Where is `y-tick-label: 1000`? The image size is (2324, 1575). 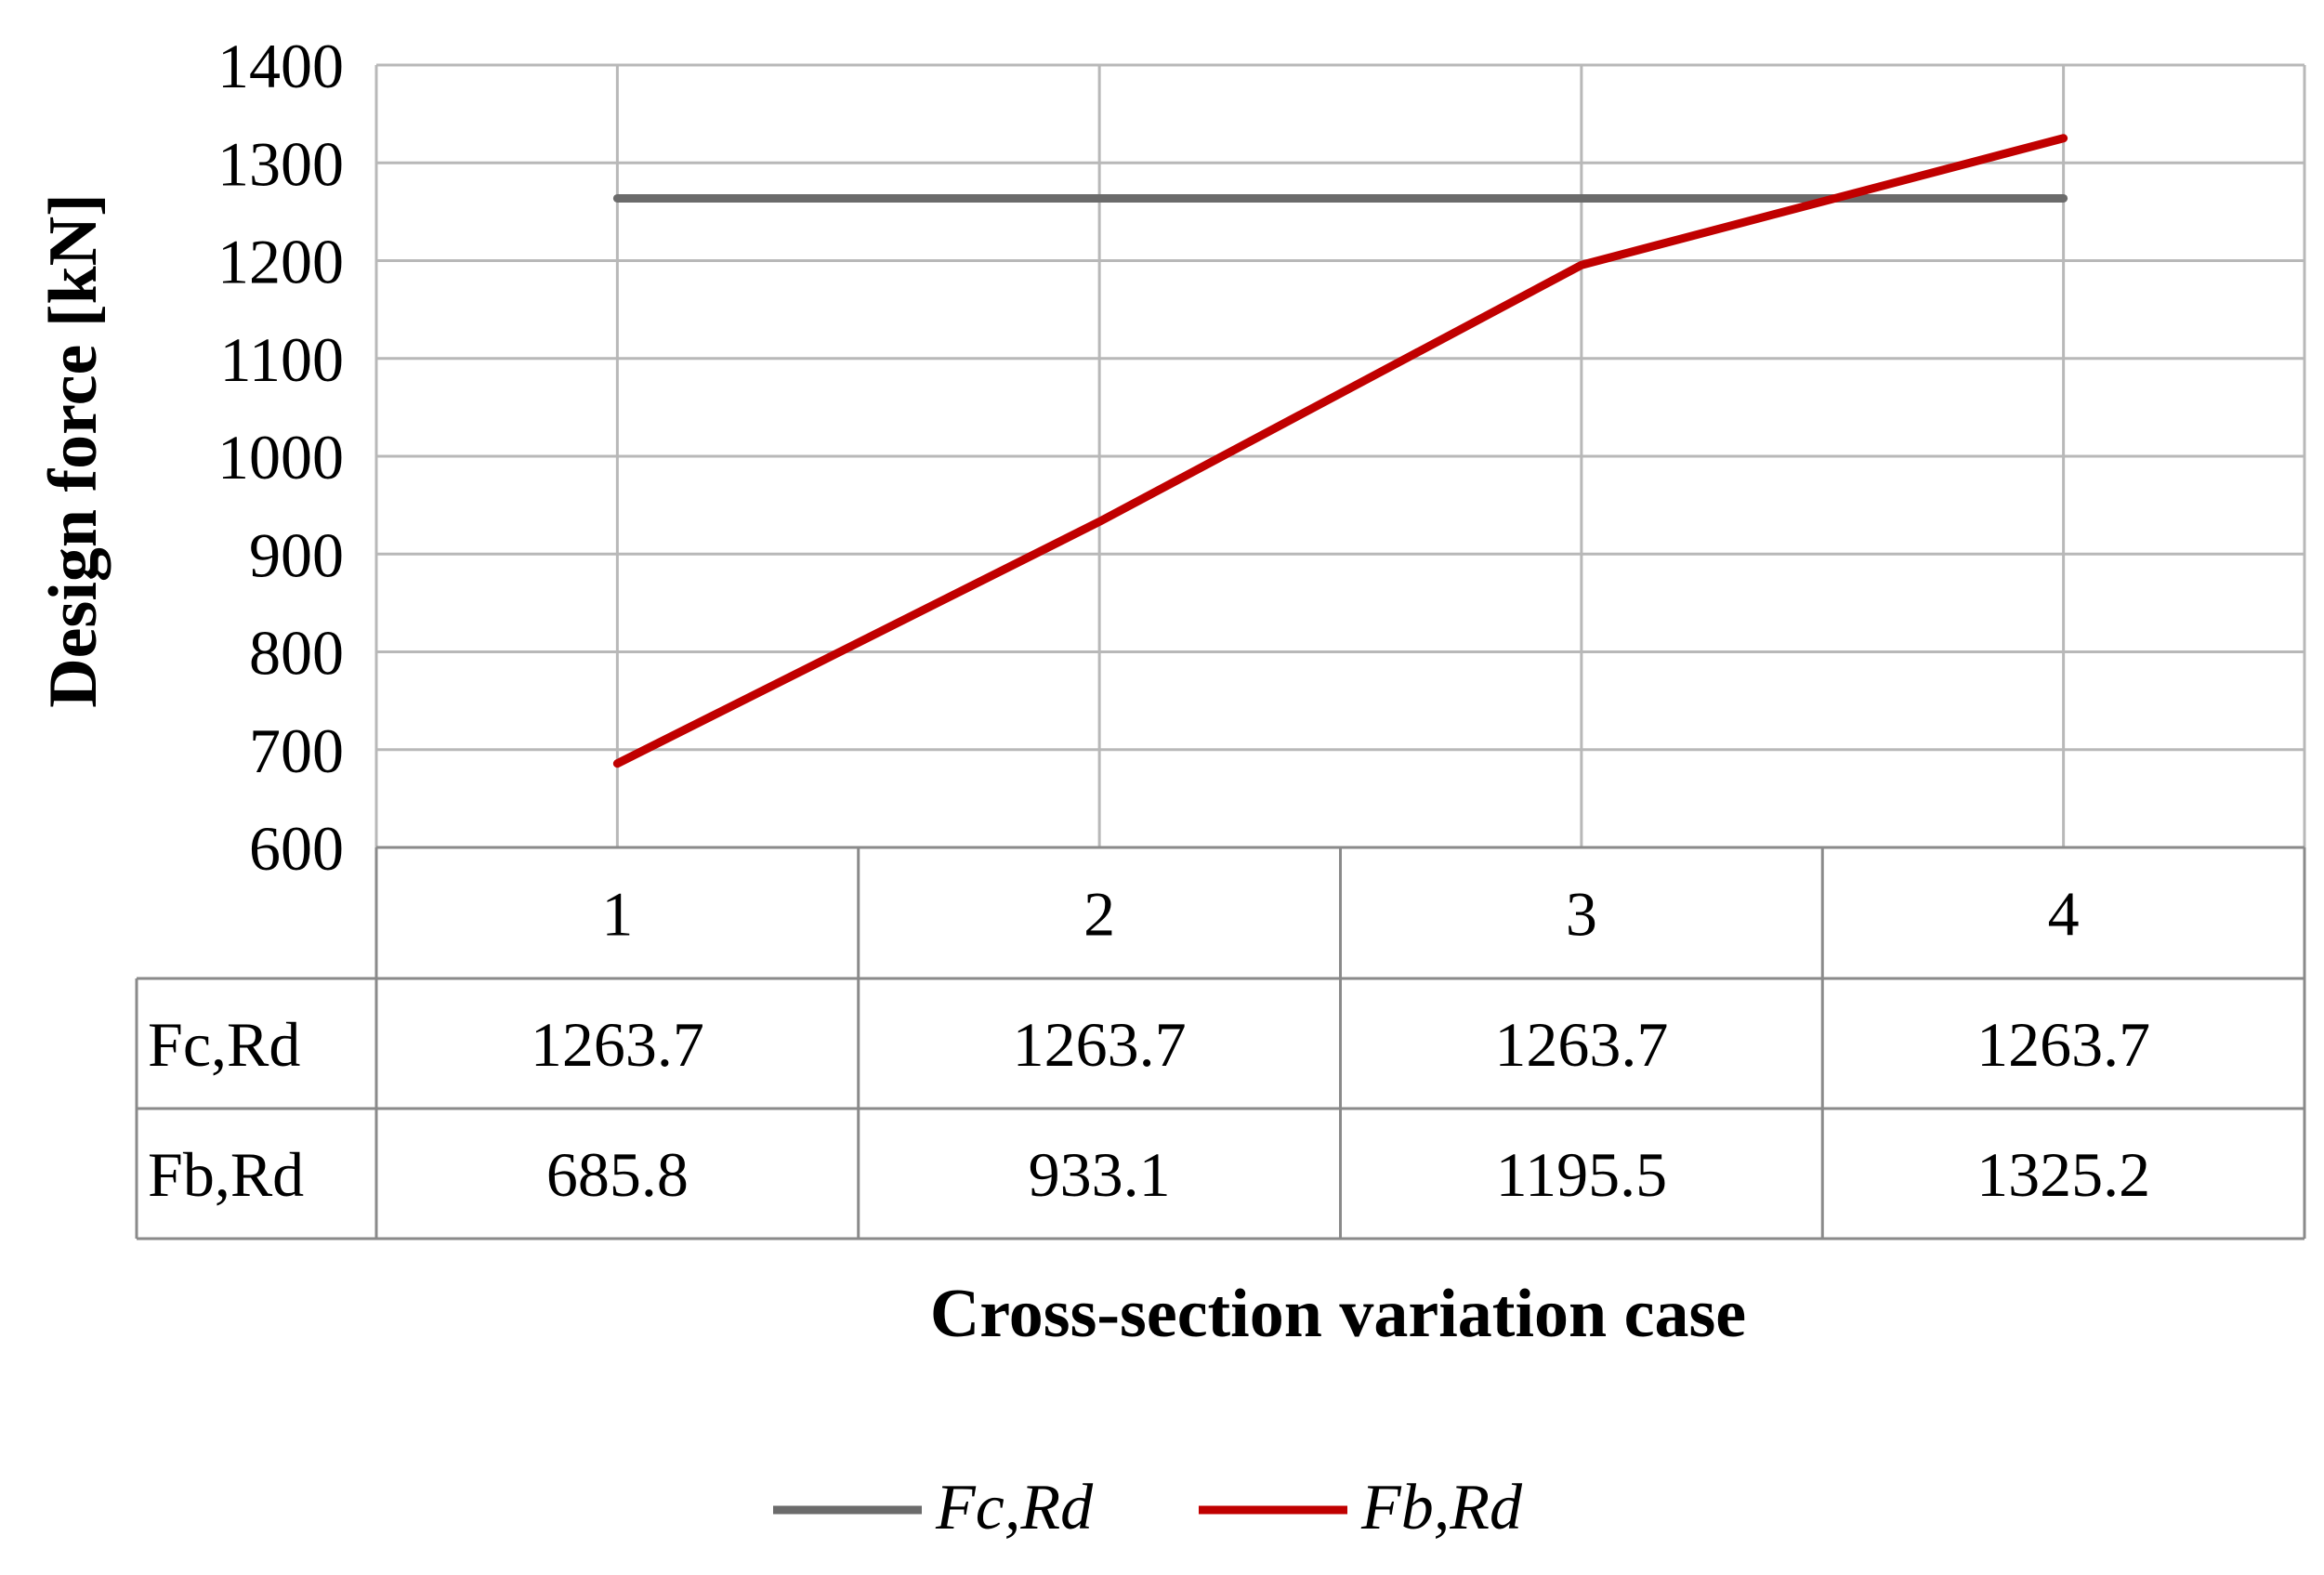
y-tick-label: 1000 is located at coordinates (280, 457).